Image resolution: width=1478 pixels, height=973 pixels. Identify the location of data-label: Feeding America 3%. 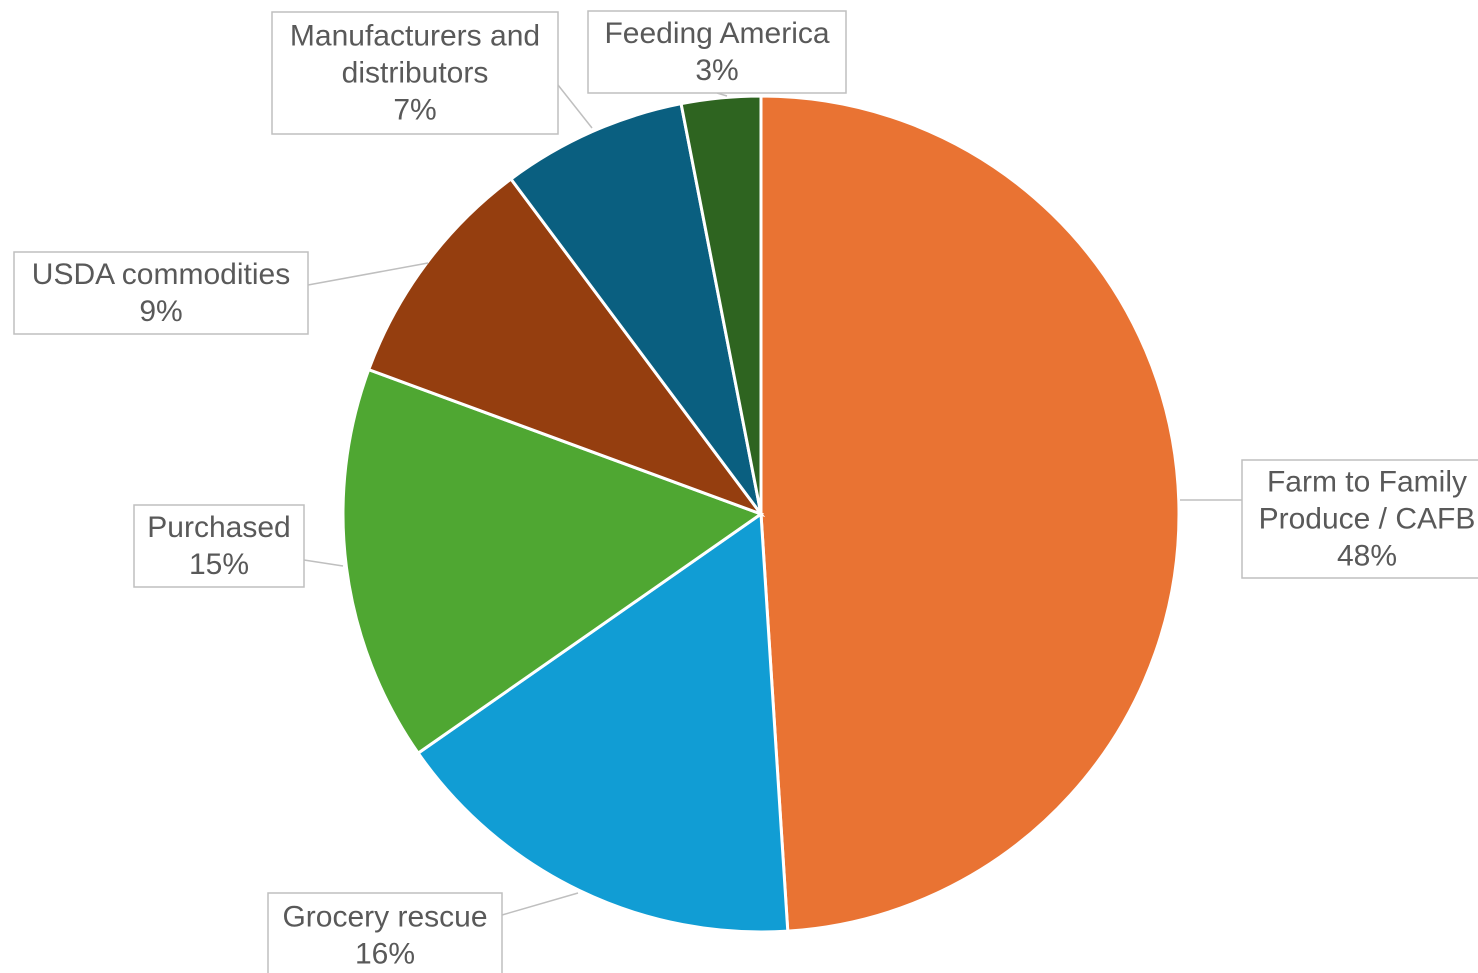
(717, 52).